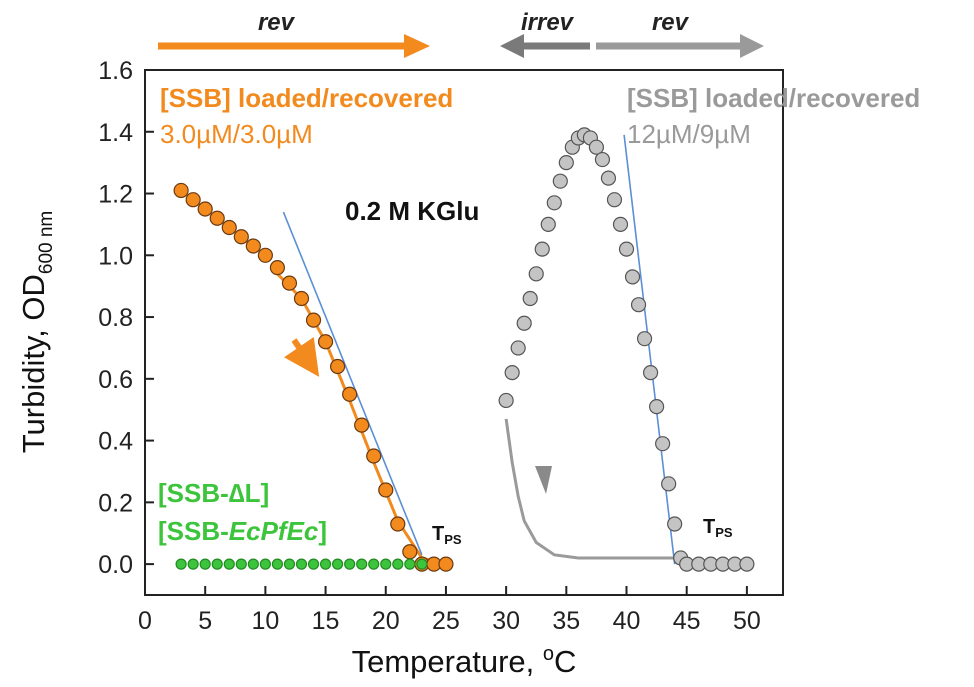  I want to click on tps-label-left: TPS, so click(447, 535).